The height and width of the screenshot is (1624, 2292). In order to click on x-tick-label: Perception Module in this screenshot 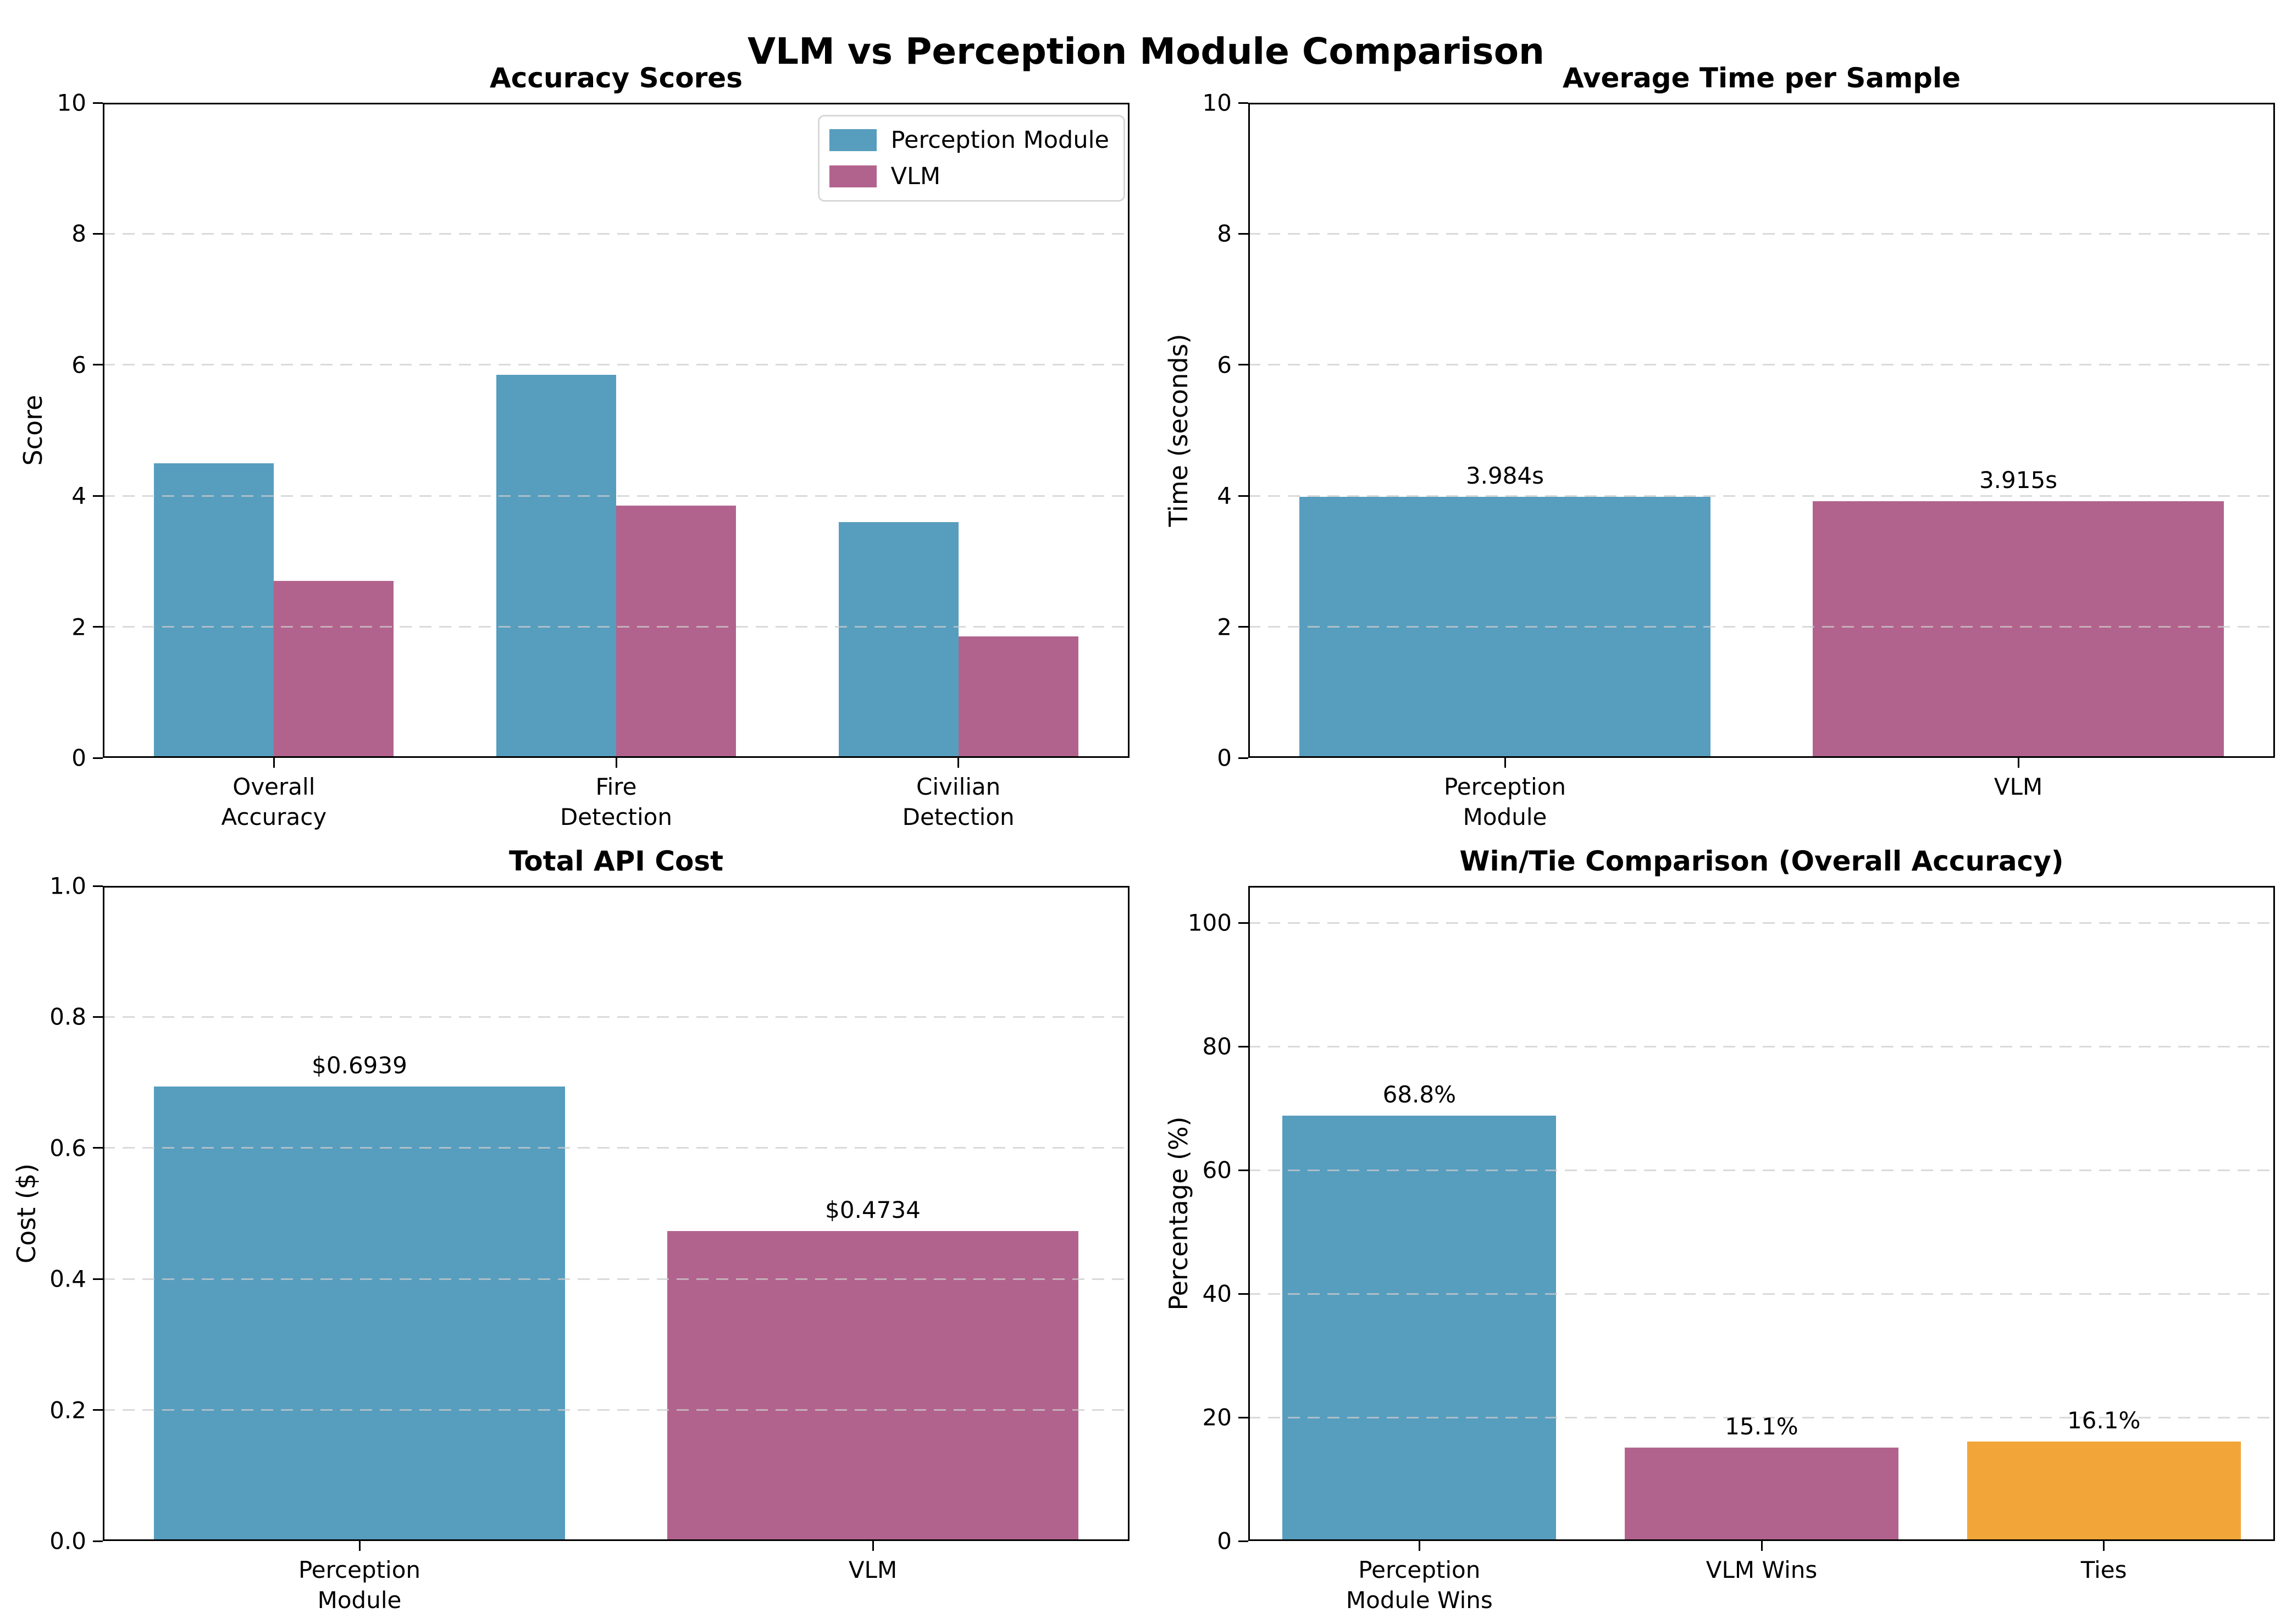, I will do `click(1505, 802)`.